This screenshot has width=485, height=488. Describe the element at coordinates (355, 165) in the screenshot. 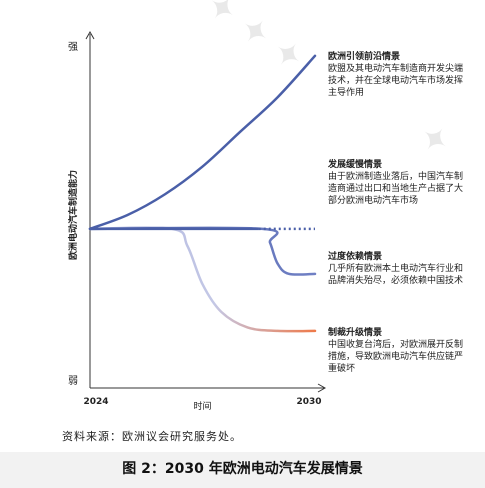

I see `scenario-title-slow: 发展缓慢情景` at that location.